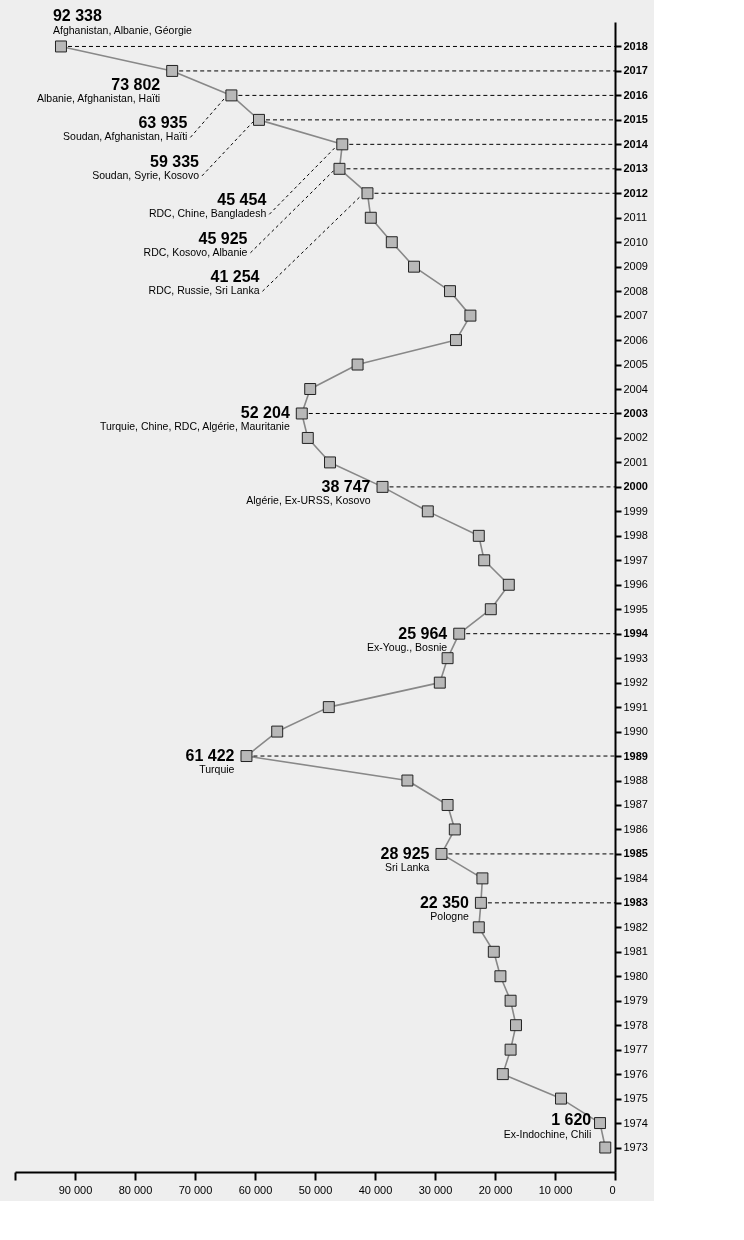 The image size is (744, 1240). Describe the element at coordinates (635, 1147) in the screenshot. I see `y-tick-label: 1973` at that location.